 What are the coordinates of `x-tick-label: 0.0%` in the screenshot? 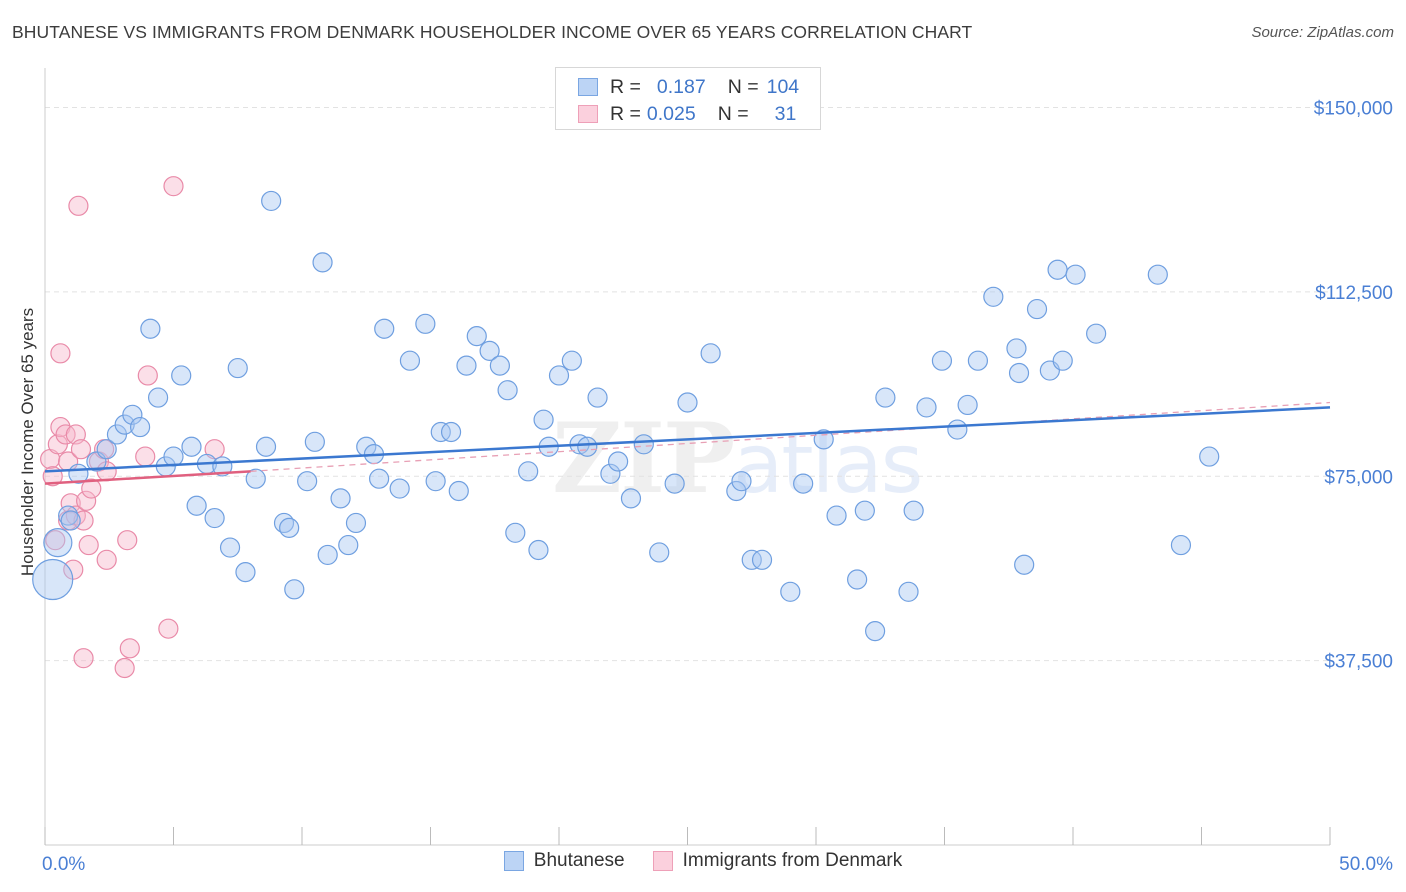 It's located at (63, 864).